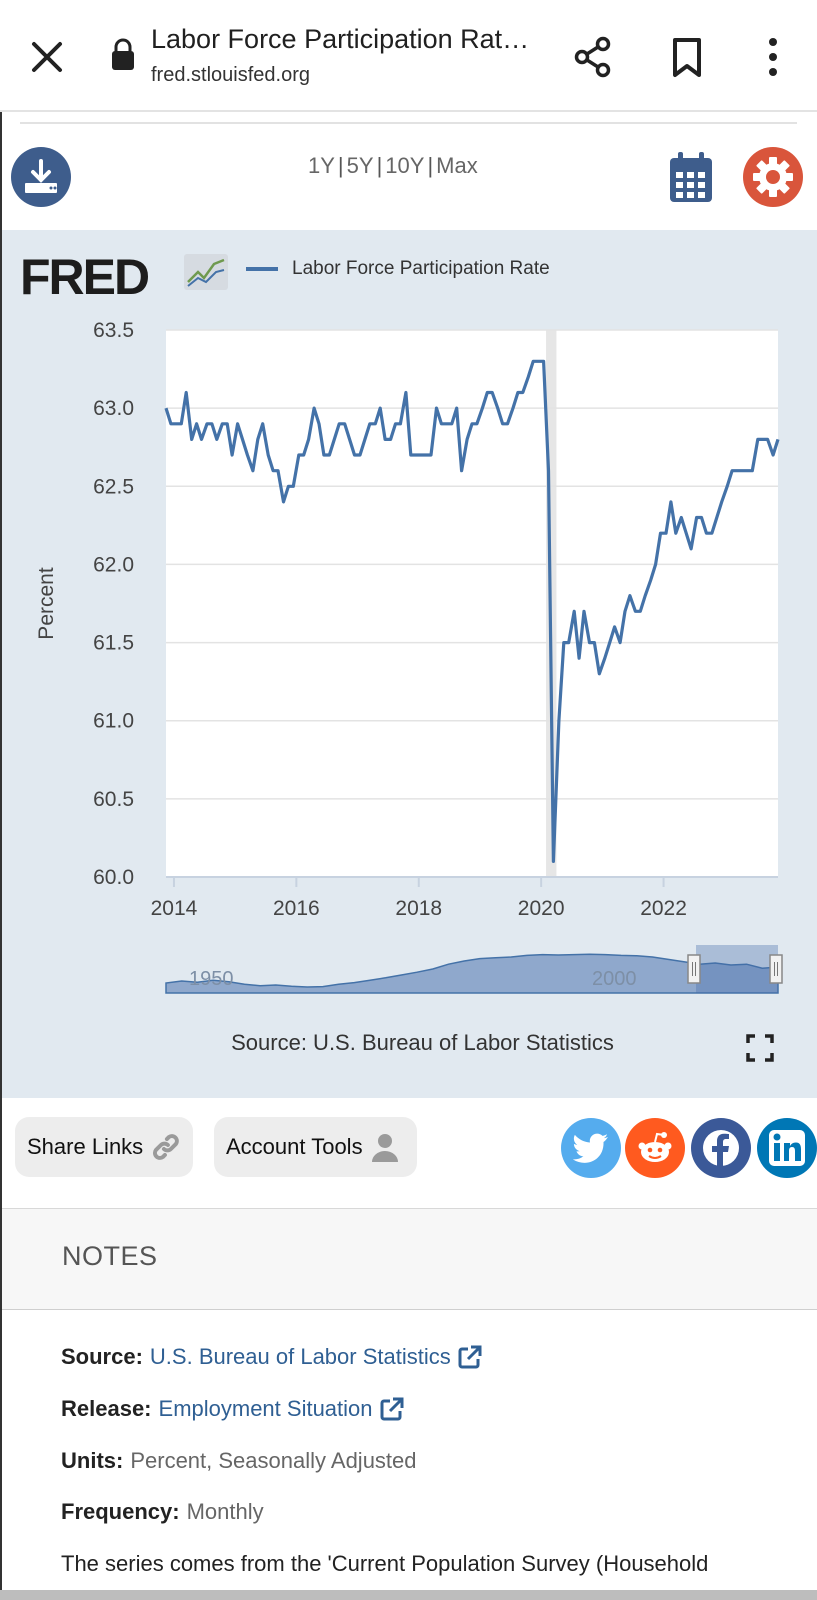  Describe the element at coordinates (737, 969) in the screenshot. I see `navigator-selection` at that location.